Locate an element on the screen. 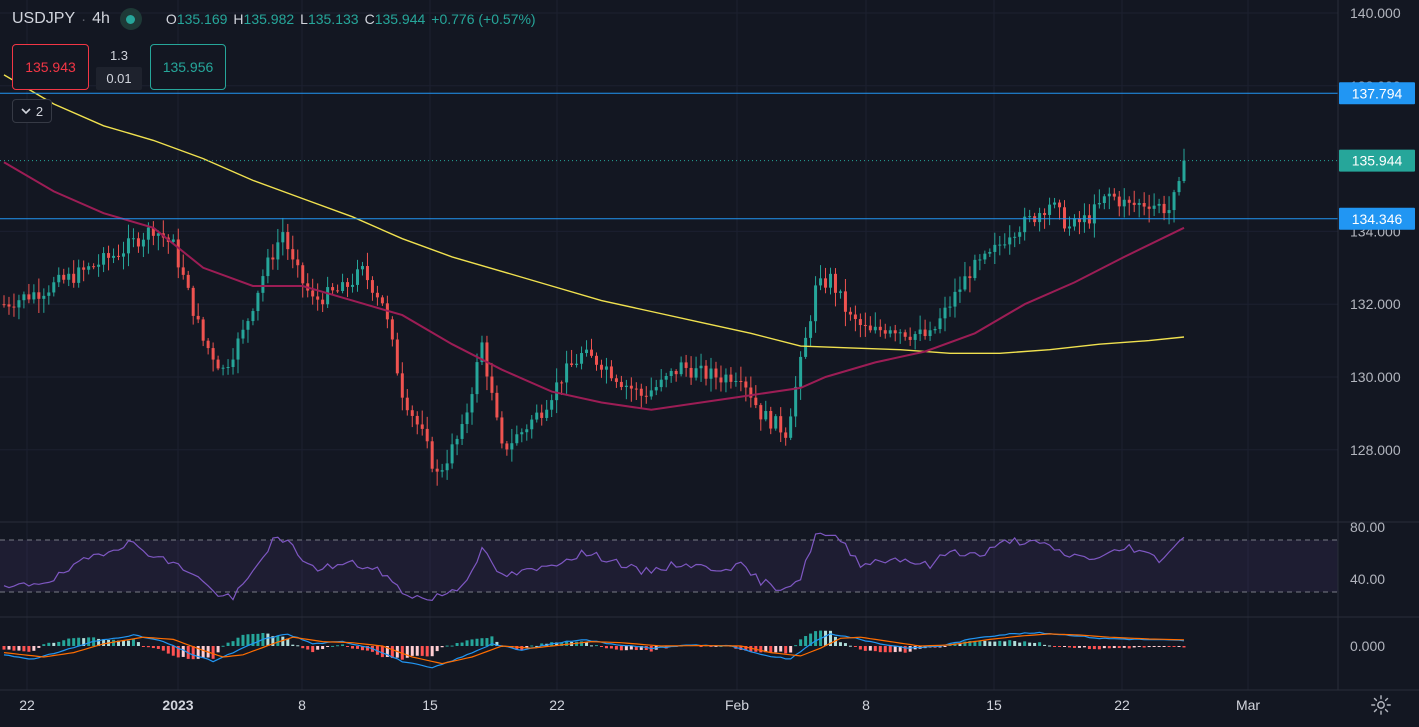  spread-lot-box: 1.3 0.01 is located at coordinates (119, 67).